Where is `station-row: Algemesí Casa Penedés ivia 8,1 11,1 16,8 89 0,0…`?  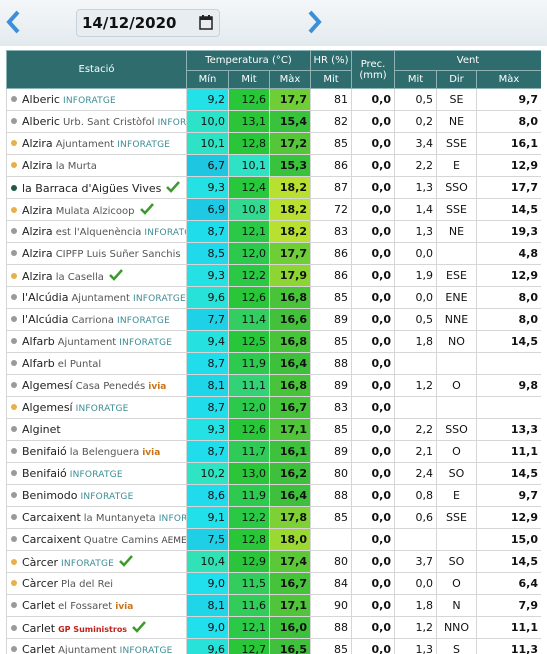 station-row: Algemesí Casa Penedés ivia 8,1 11,1 16,8 89 0,0… is located at coordinates (273, 385).